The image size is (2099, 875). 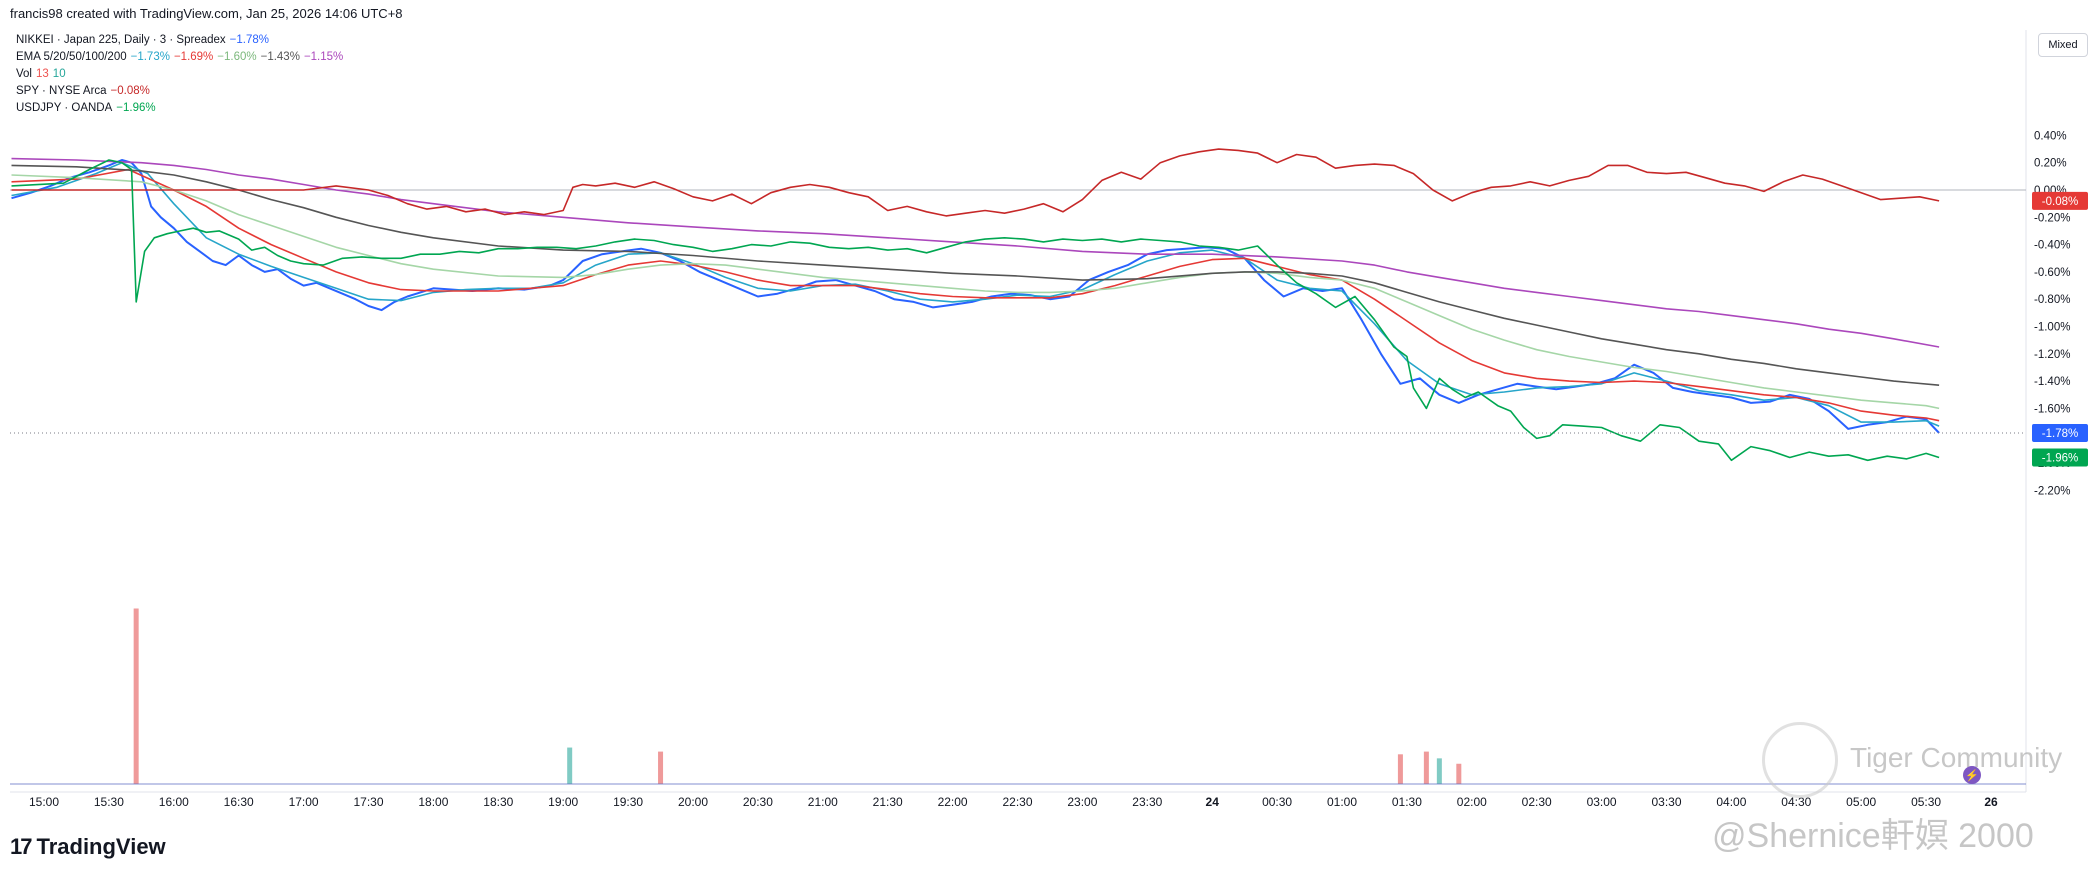 What do you see at coordinates (101, 846) in the screenshot?
I see `tradingview-brand-text: TradingView` at bounding box center [101, 846].